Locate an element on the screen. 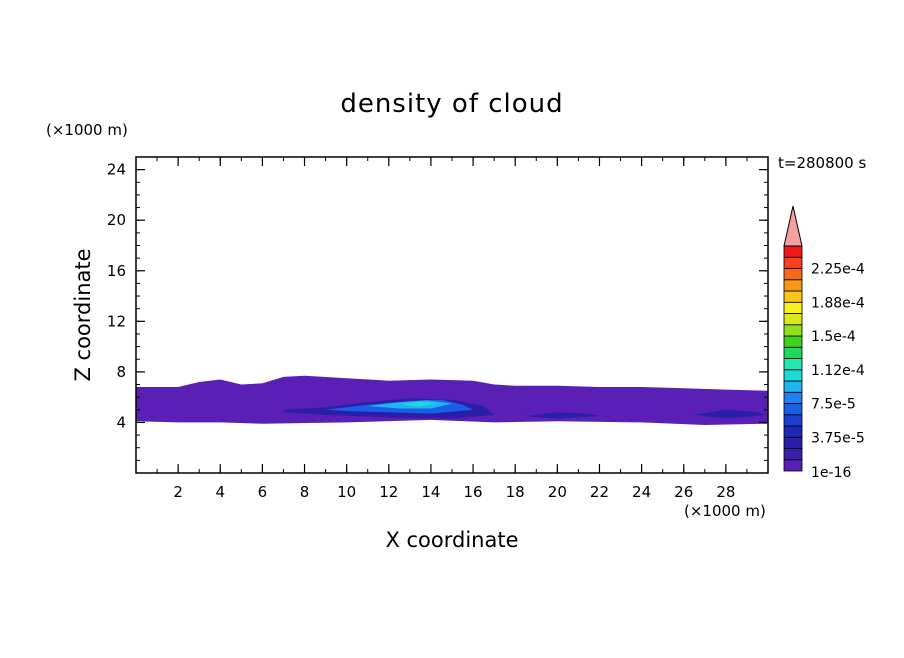 This screenshot has height=658, width=904. x-tick-label: 16 is located at coordinates (473, 492).